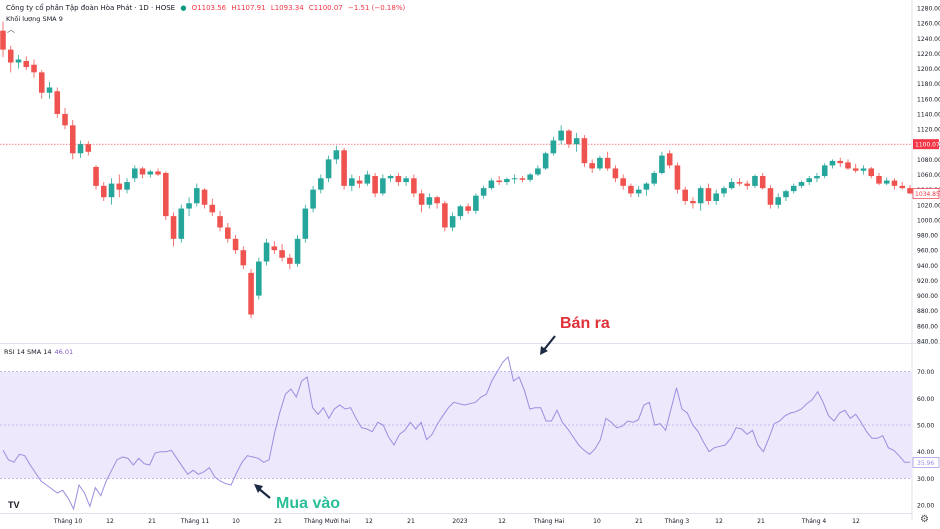  What do you see at coordinates (28, 352) in the screenshot?
I see `rsi-label: RSI 14 SMA 14` at bounding box center [28, 352].